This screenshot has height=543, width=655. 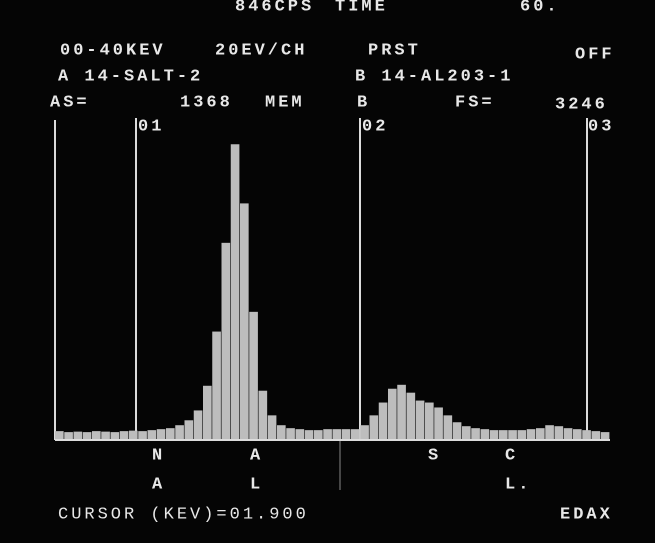 What do you see at coordinates (70, 102) in the screenshot?
I see `as-label: AS=` at bounding box center [70, 102].